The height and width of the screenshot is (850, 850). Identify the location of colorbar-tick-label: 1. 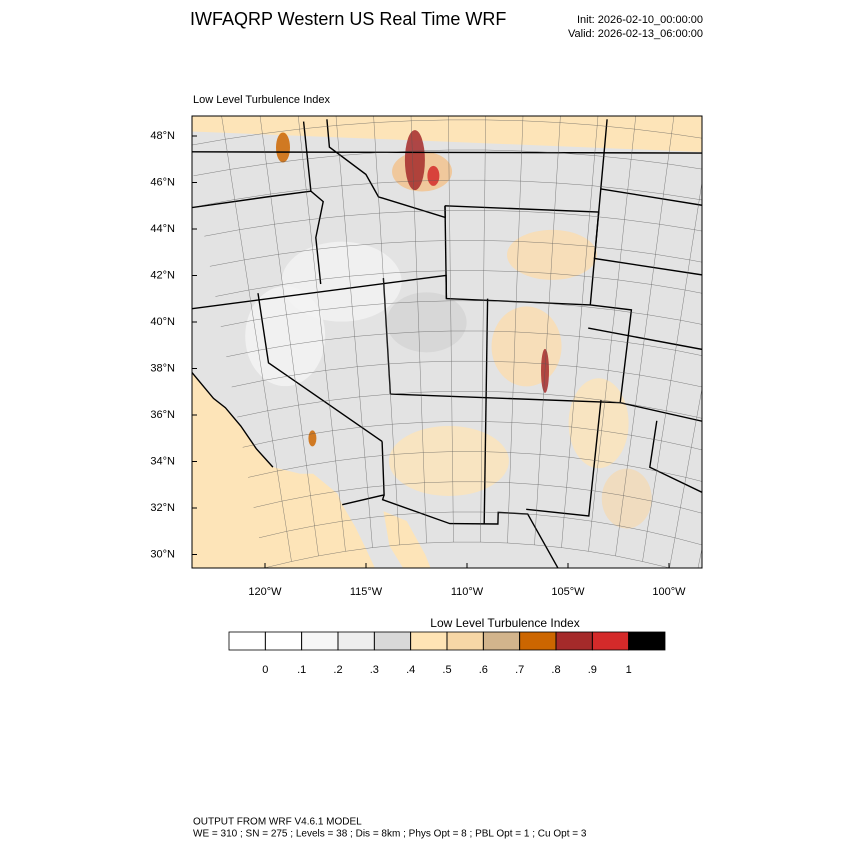
(629, 670).